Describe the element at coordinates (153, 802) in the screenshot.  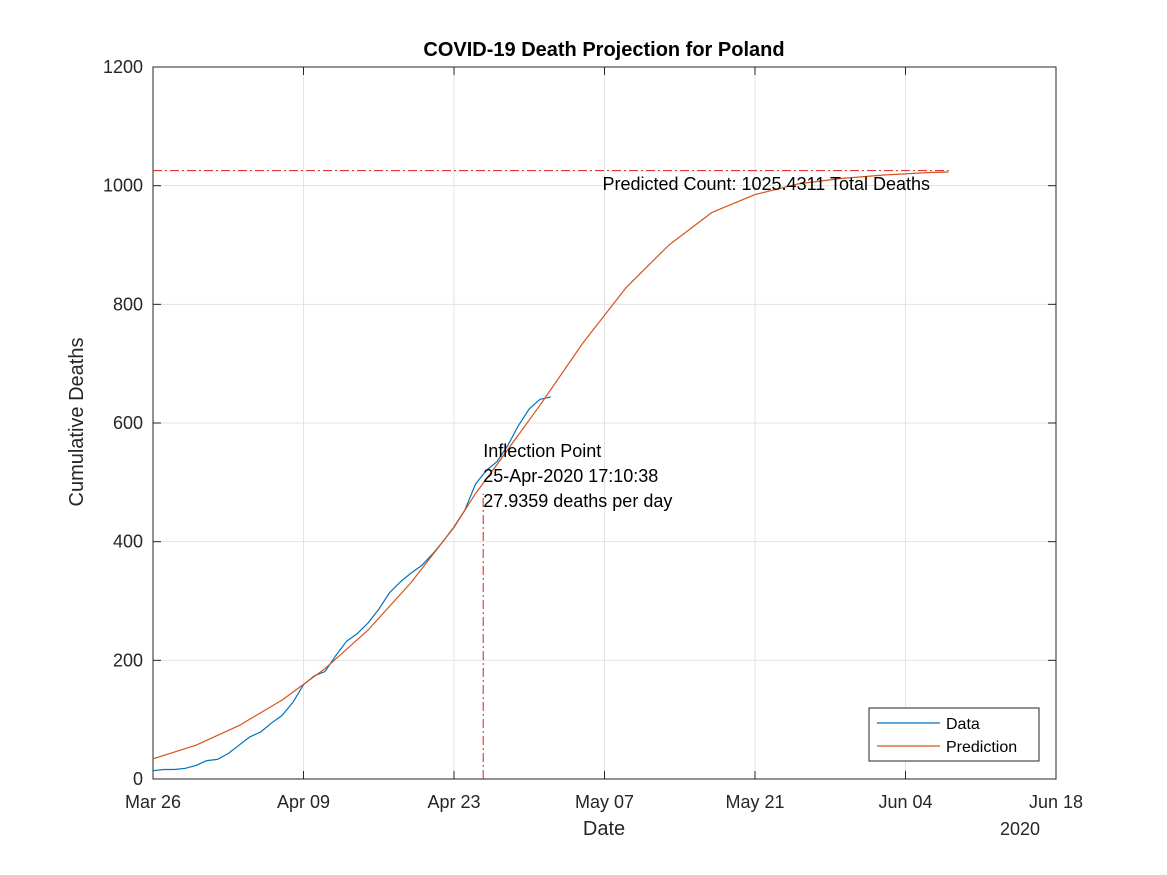
I see `x-tick-label: Mar 26` at that location.